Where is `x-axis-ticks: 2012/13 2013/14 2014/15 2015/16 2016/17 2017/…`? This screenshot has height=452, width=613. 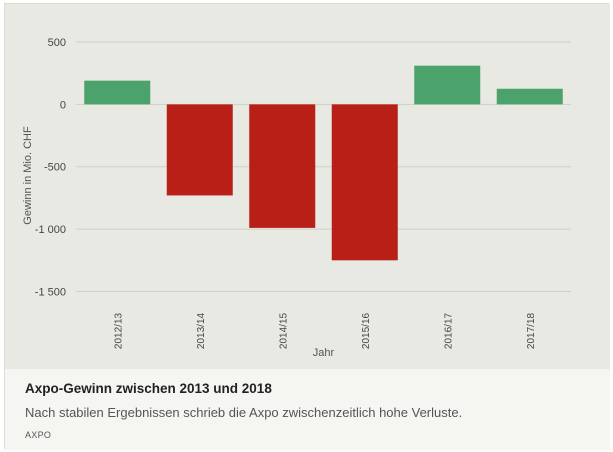
x-axis-ticks: 2012/13 2013/14 2014/15 2015/16 2016/17 2017/… is located at coordinates (325, 330).